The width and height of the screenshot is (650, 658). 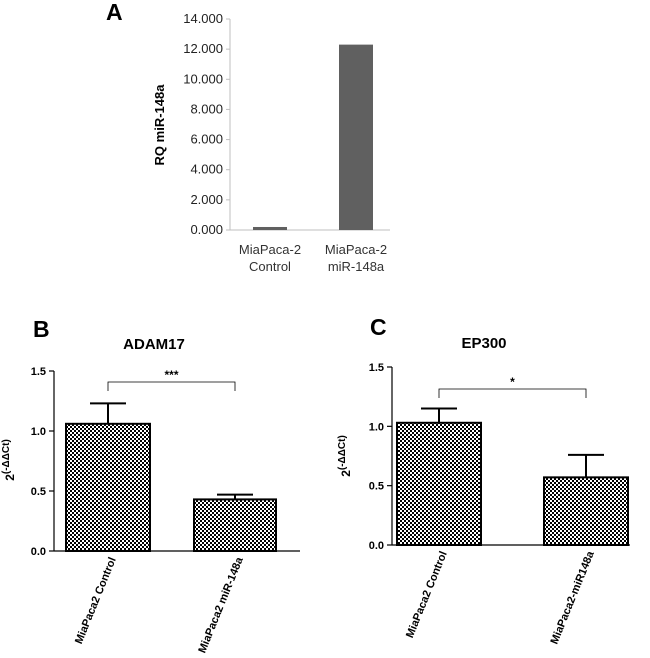 I want to click on panel-c-y-axis-label: 2(-ΔΔCt), so click(x=345, y=456).